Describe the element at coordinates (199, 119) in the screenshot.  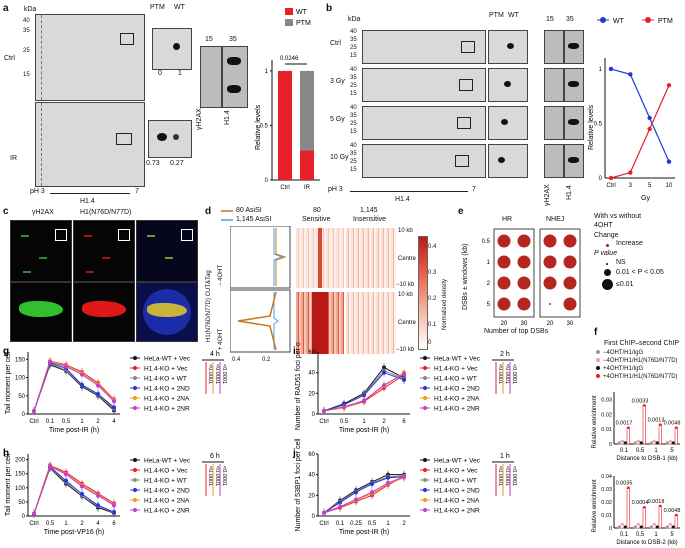
I see `gamma-a: γH2AX` at that location.